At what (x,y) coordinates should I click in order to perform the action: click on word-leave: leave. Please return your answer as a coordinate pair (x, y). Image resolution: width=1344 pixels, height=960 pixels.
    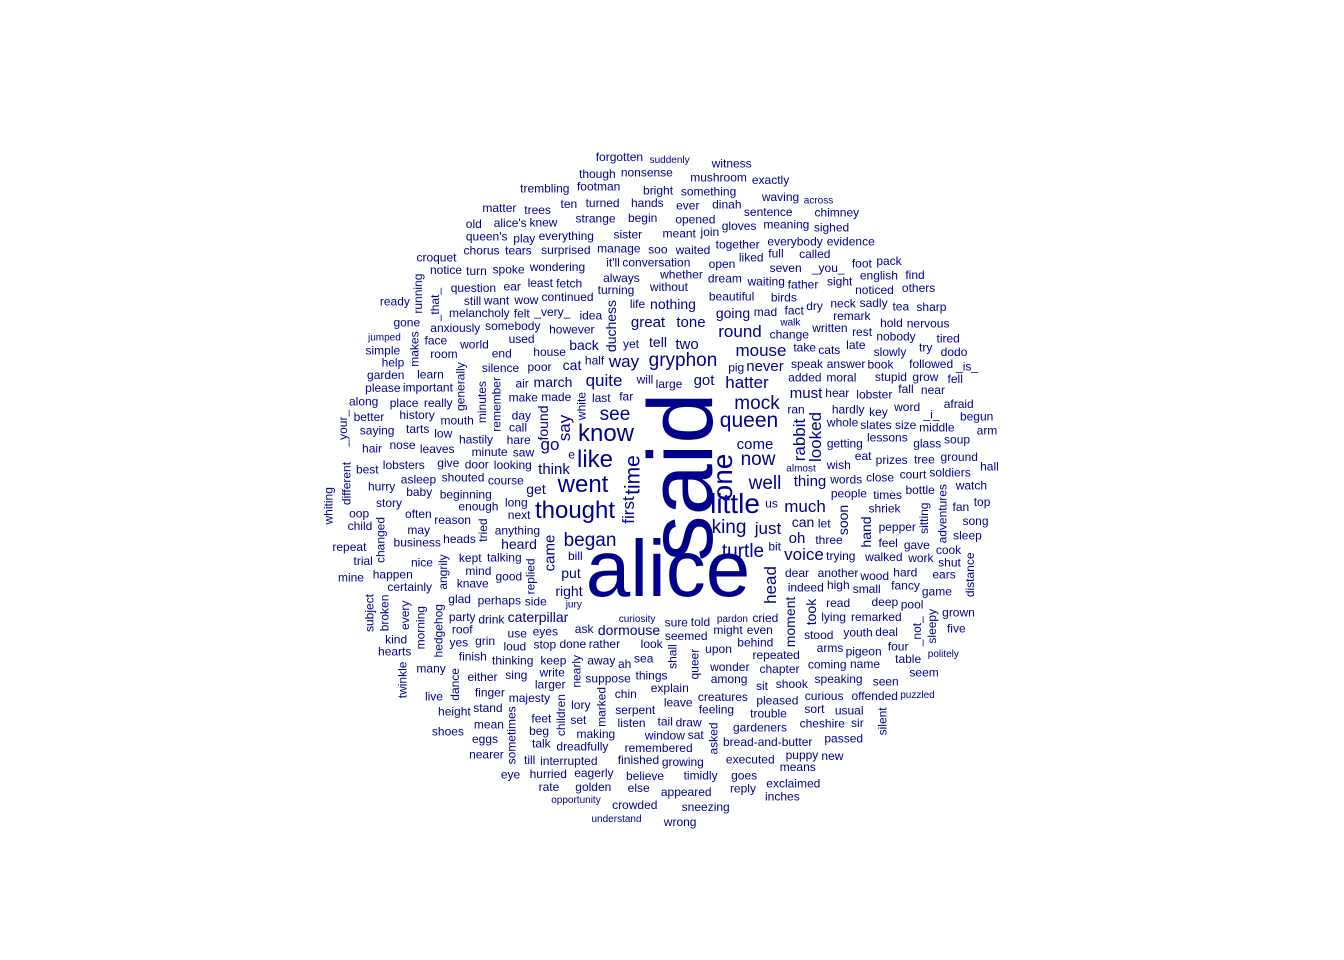
    Looking at the image, I should click on (678, 703).